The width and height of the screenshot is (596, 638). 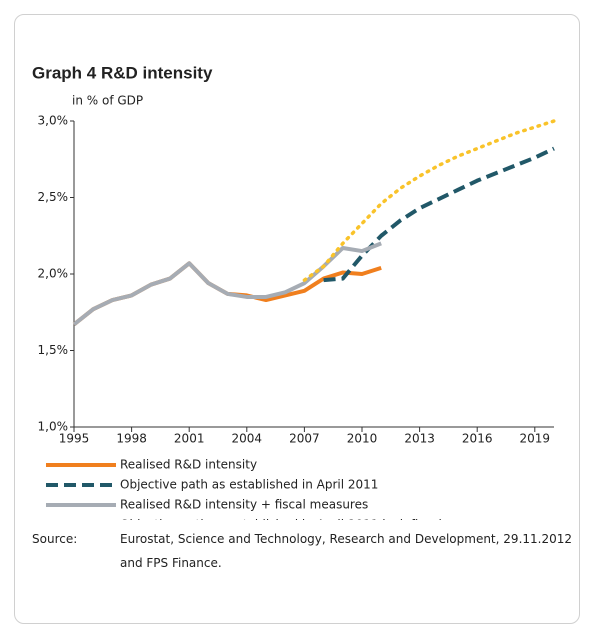 What do you see at coordinates (53, 427) in the screenshot?
I see `y-tick-label: 1,0%` at bounding box center [53, 427].